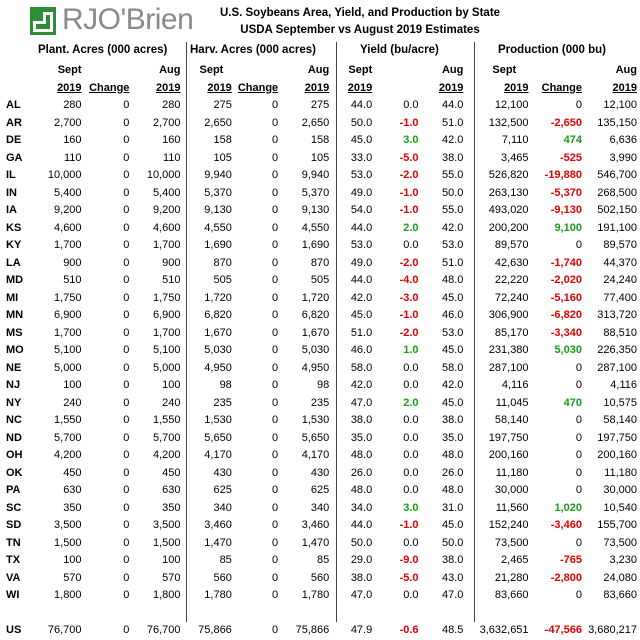 The height and width of the screenshot is (640, 640). What do you see at coordinates (218, 542) in the screenshot?
I see `cell-harv-sept: 1,470` at bounding box center [218, 542].